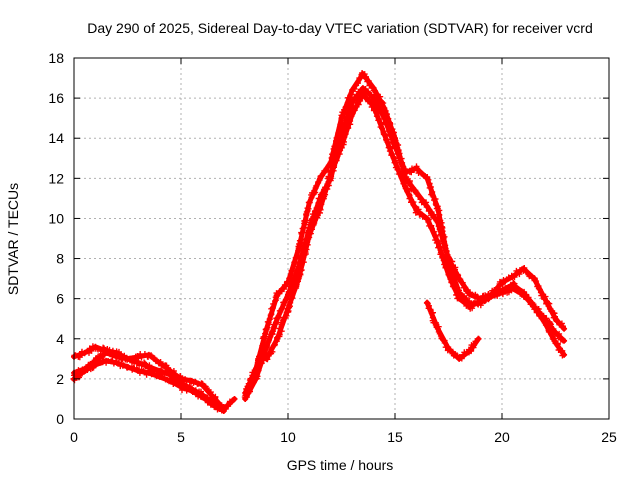 The height and width of the screenshot is (480, 640). I want to click on x-tick-label: 10, so click(288, 437).